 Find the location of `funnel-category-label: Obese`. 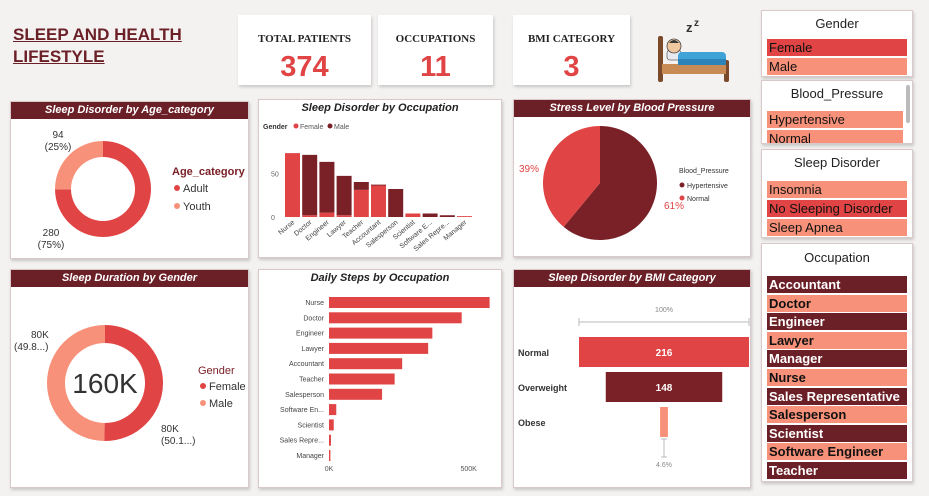

funnel-category-label: Obese is located at coordinates (532, 423).